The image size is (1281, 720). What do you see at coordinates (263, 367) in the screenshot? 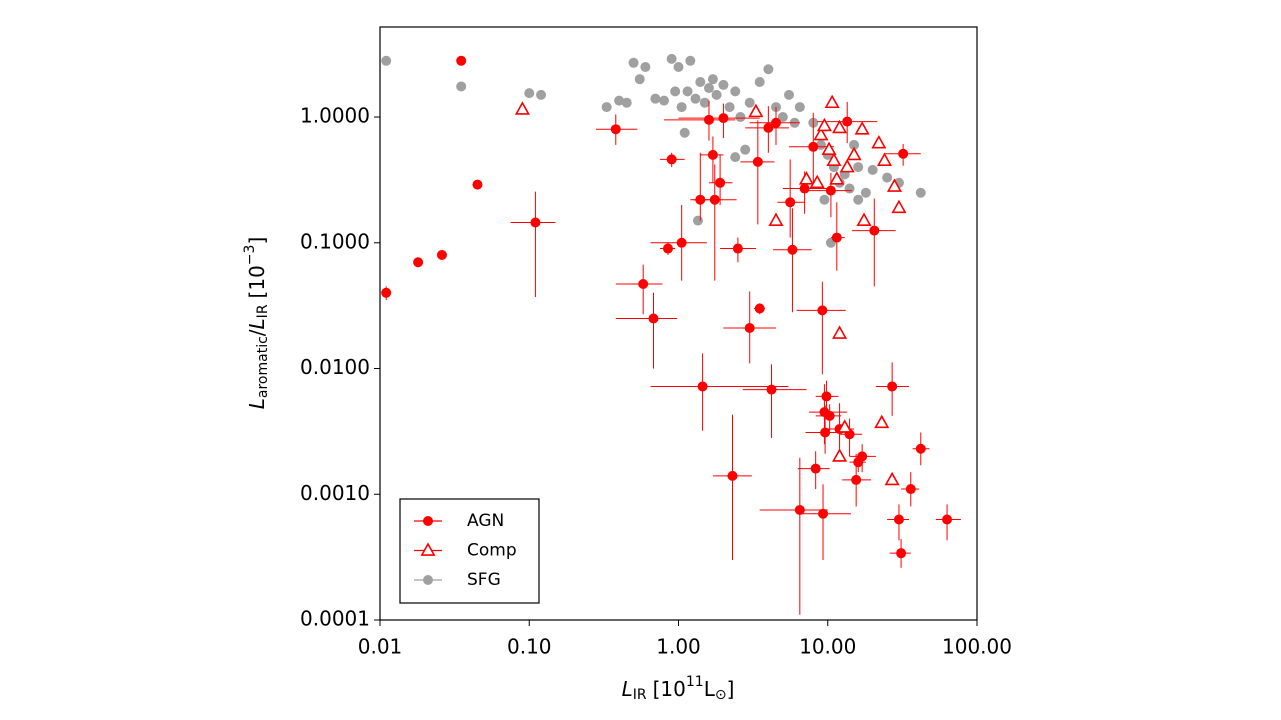
I see `label-part: aromatic` at bounding box center [263, 367].